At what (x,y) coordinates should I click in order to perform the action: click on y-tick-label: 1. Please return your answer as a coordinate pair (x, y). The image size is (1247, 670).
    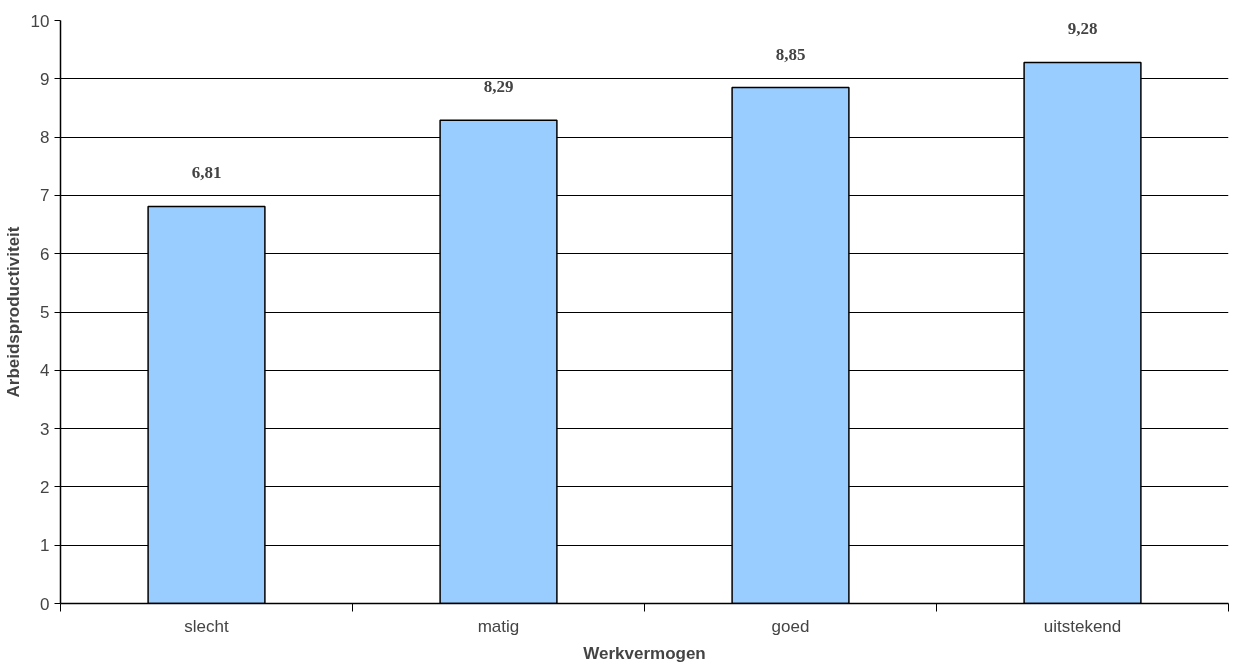
    Looking at the image, I should click on (45, 546).